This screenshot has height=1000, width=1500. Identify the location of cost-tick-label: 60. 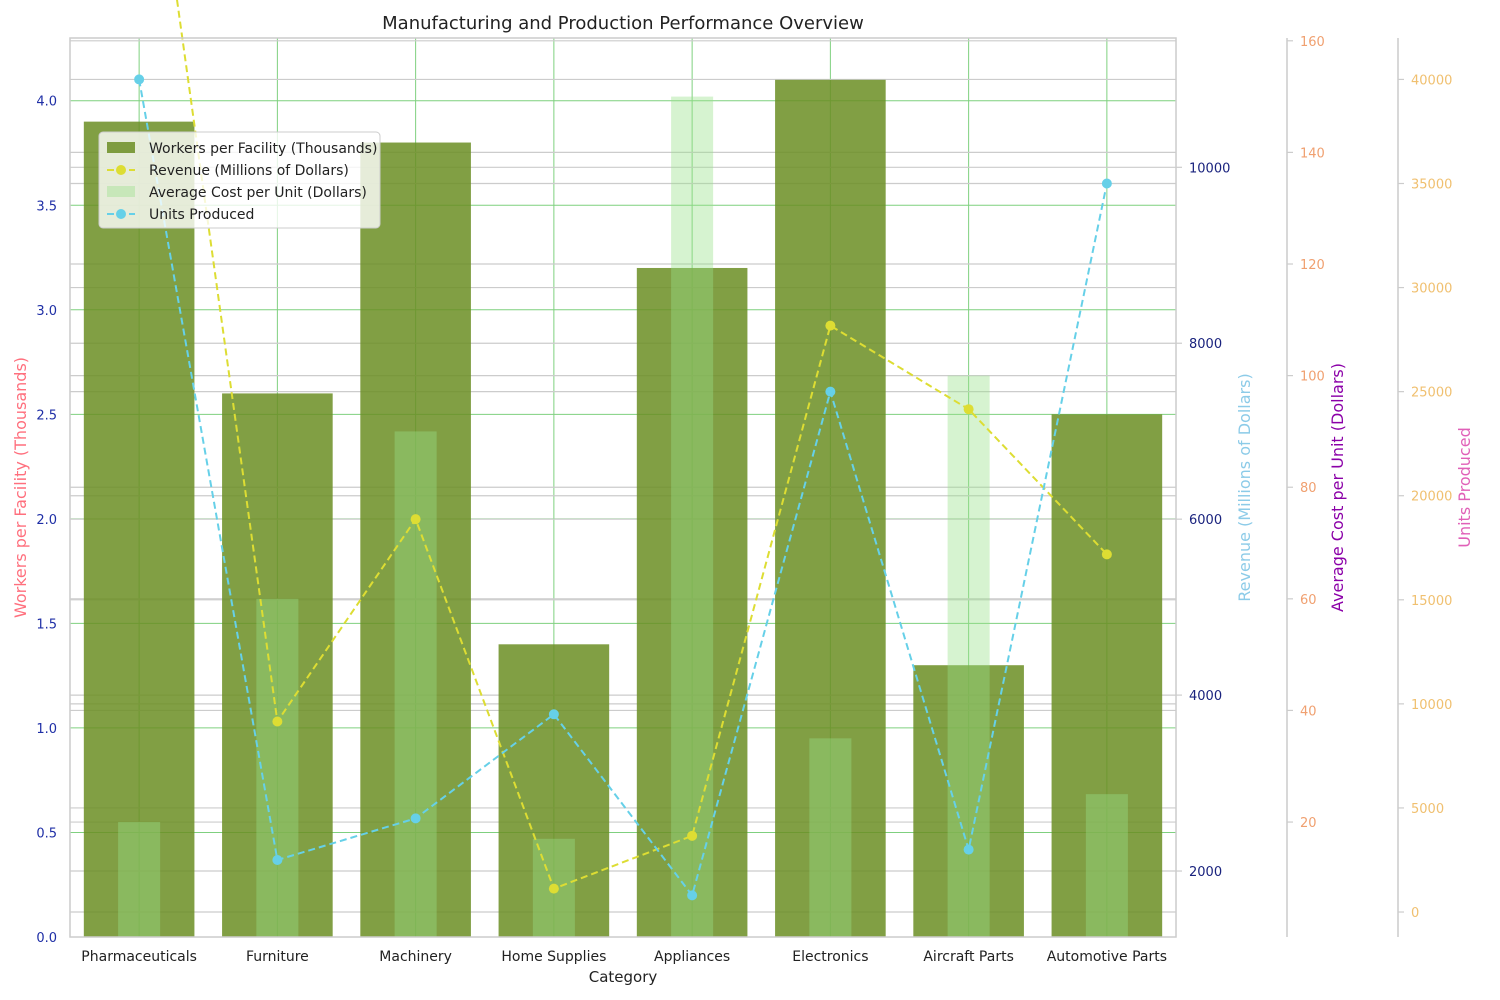
(1308, 600).